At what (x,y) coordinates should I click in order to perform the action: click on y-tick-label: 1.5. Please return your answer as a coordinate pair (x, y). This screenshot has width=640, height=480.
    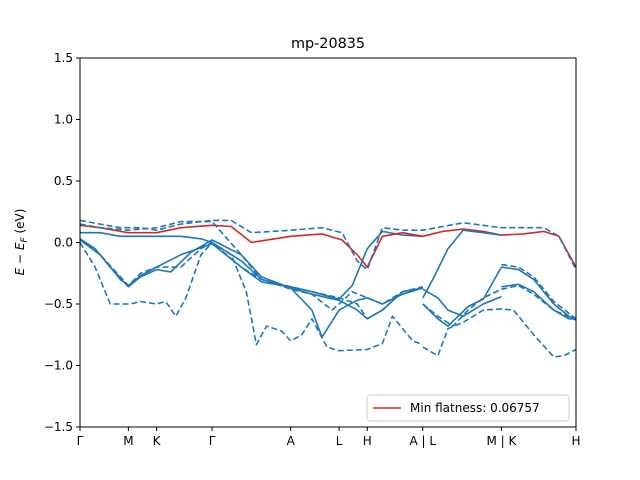
    Looking at the image, I should click on (63, 58).